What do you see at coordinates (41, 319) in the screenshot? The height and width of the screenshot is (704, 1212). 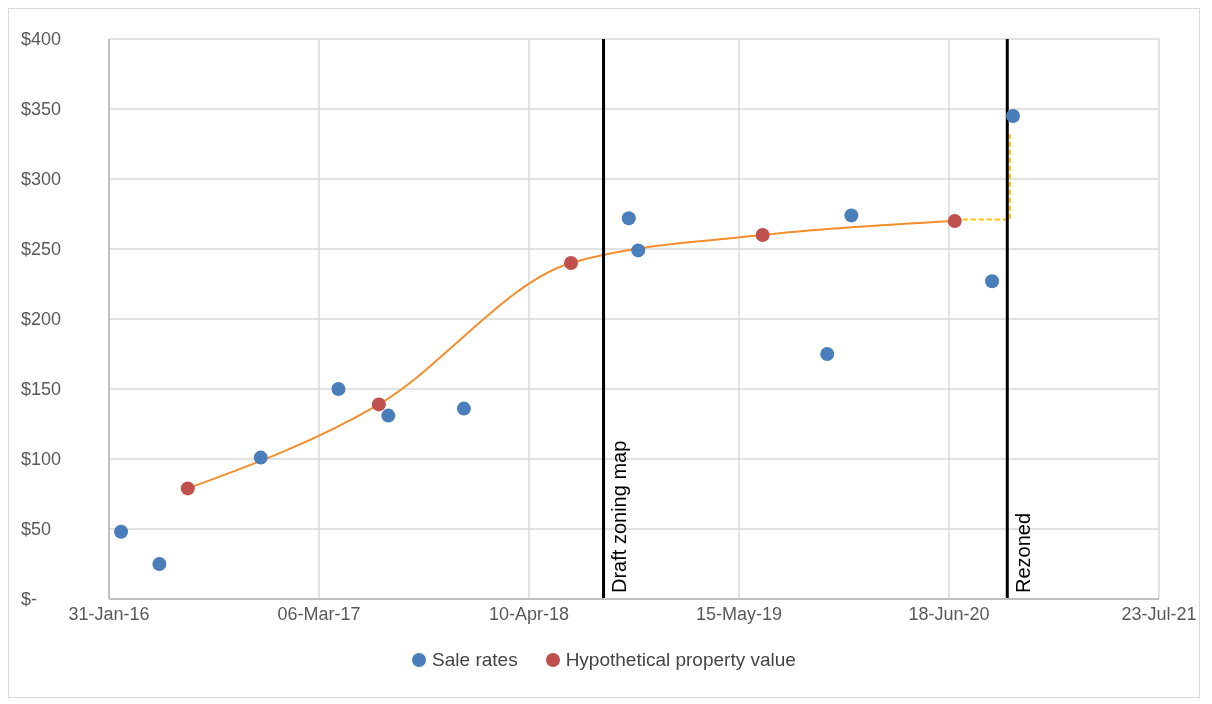 I see `y-tick-label: $200` at bounding box center [41, 319].